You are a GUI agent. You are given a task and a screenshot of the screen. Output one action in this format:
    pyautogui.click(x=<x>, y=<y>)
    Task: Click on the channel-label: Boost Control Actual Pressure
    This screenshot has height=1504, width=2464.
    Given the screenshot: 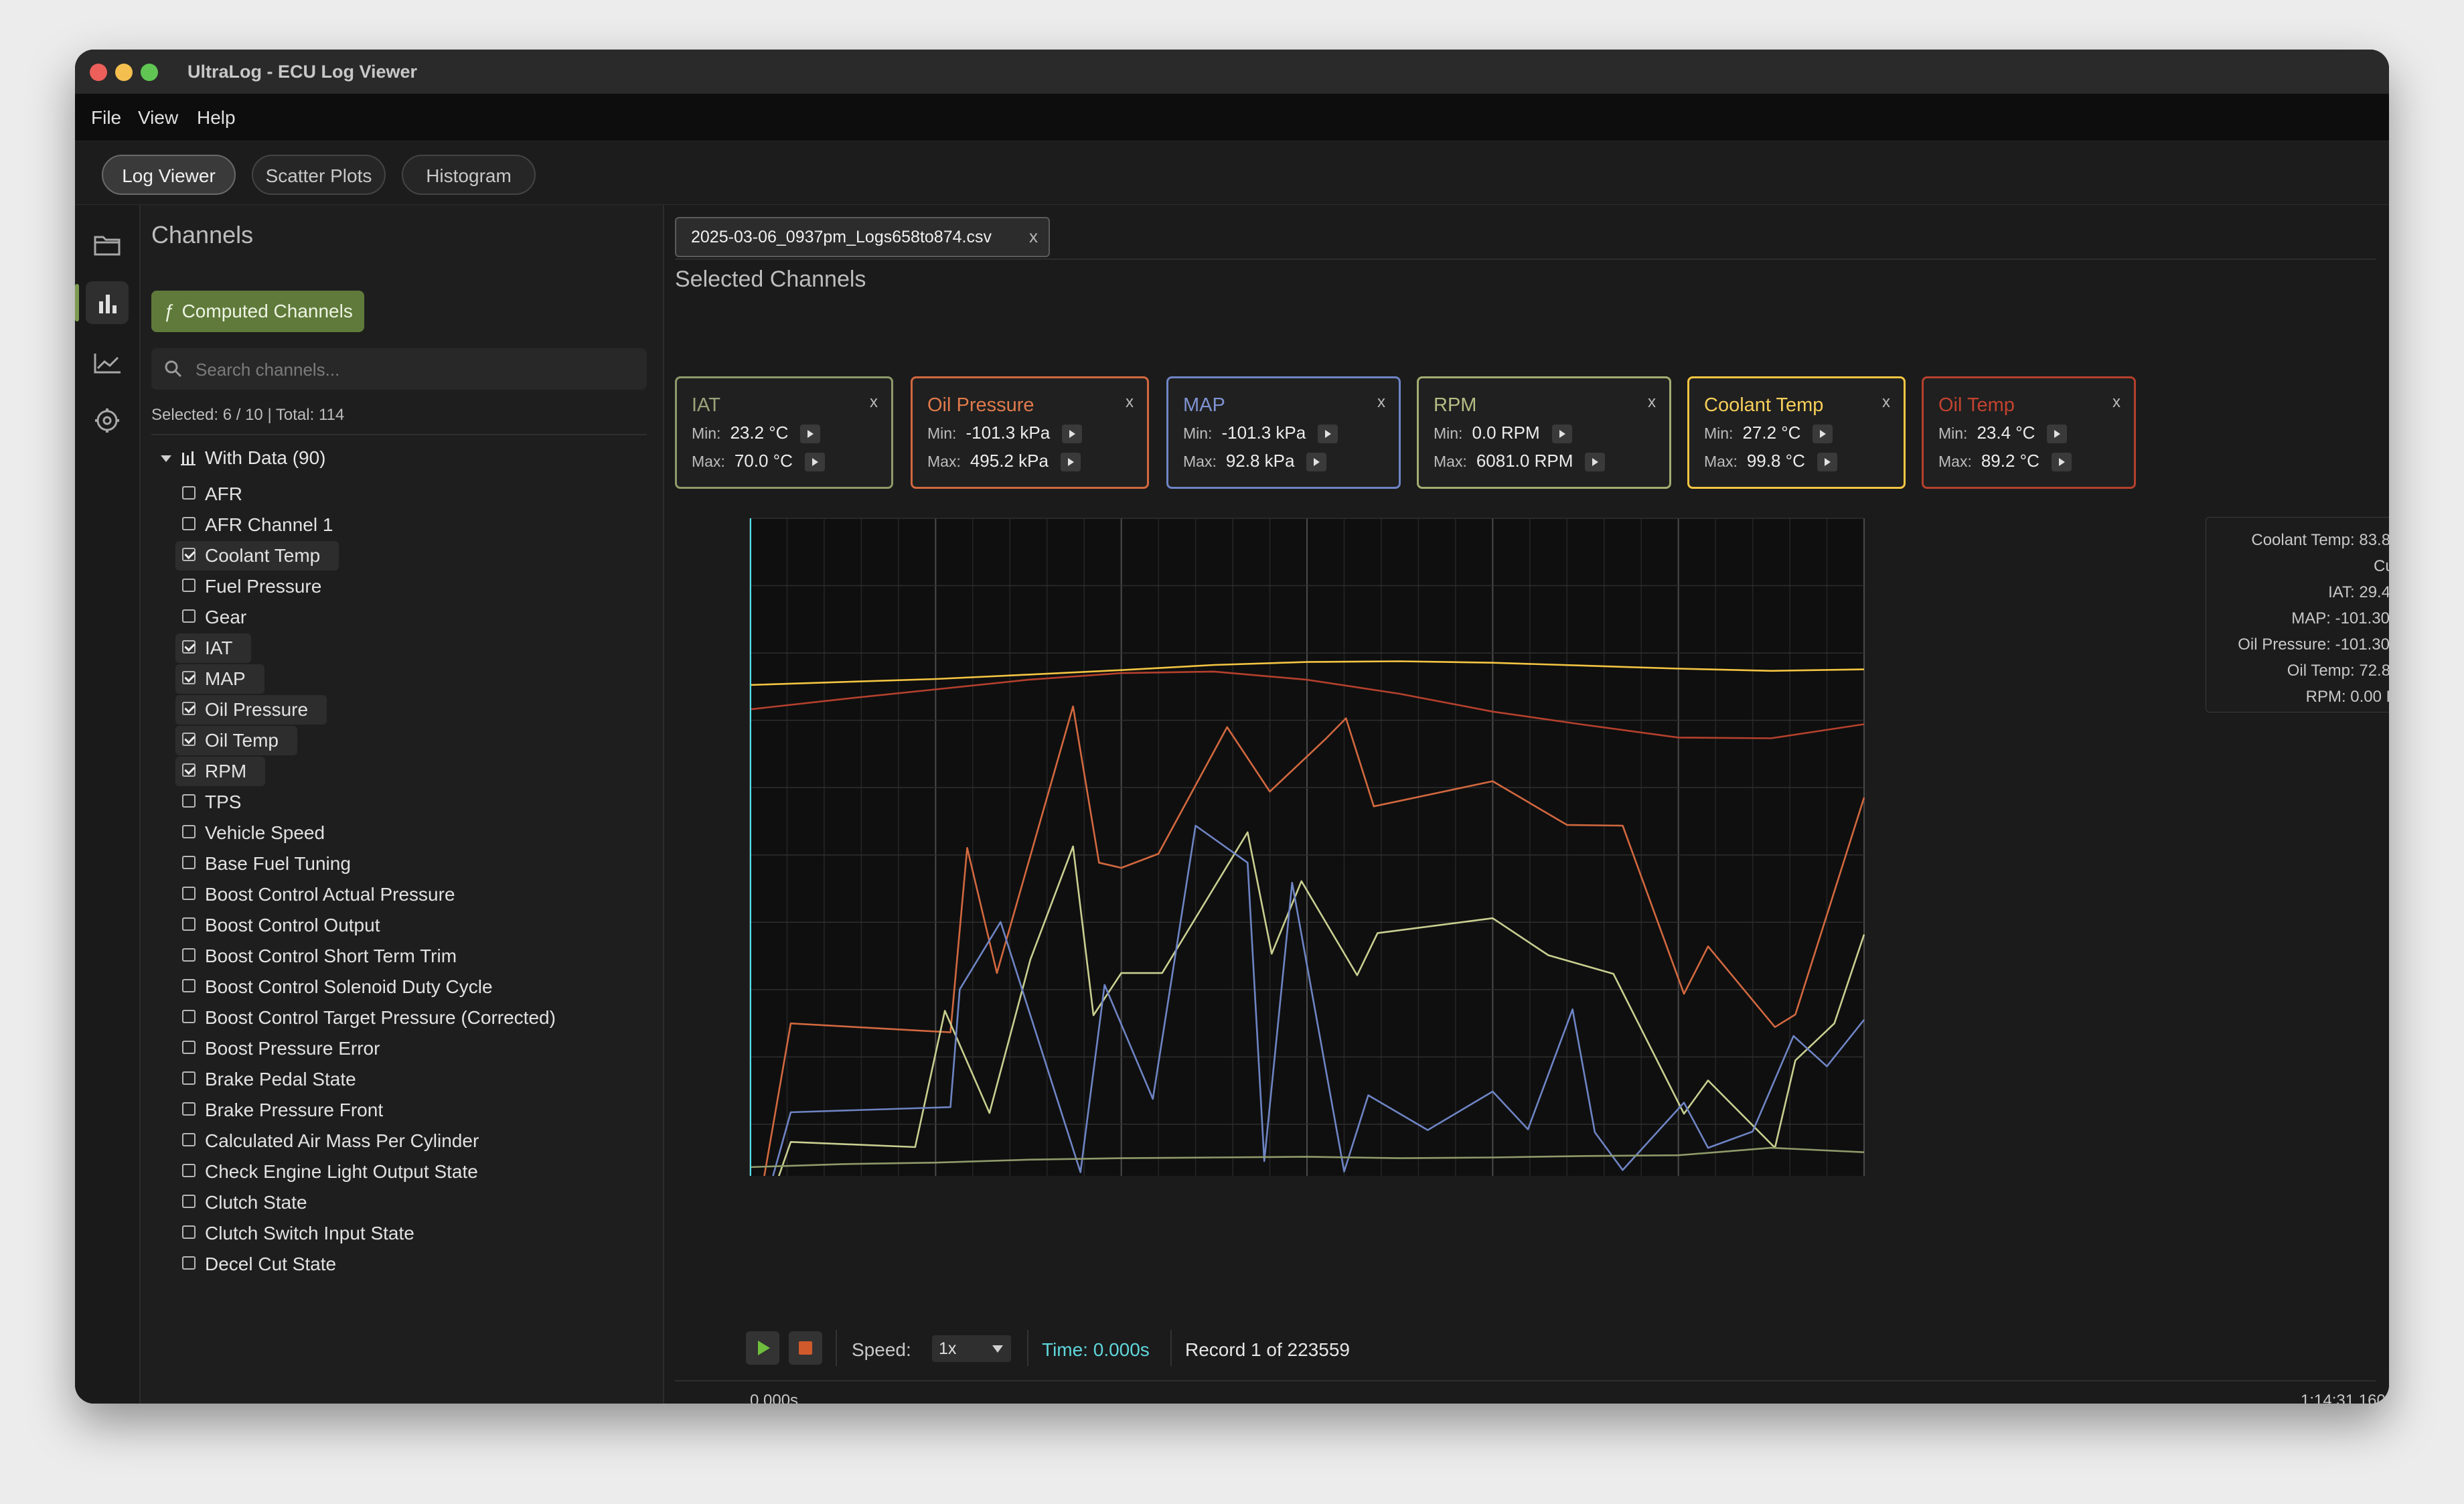 What is the action you would take?
    pyautogui.click(x=330, y=894)
    